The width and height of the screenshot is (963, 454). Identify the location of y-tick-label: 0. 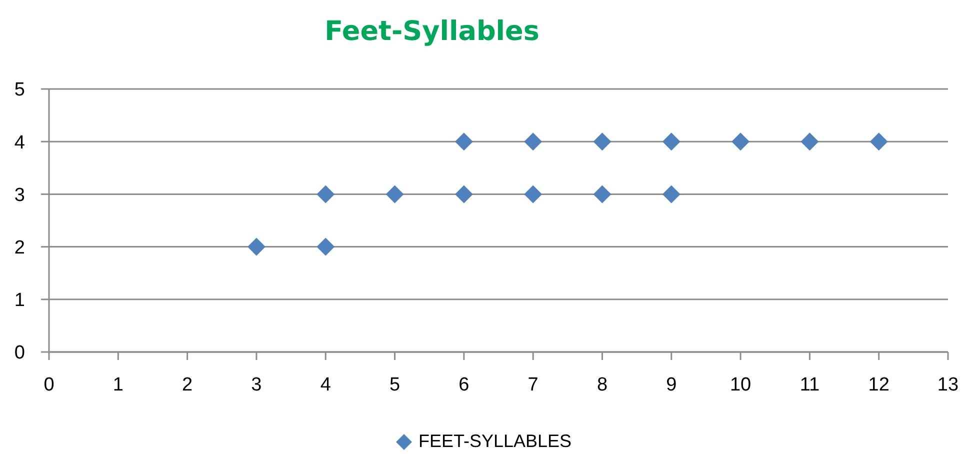
(19, 353).